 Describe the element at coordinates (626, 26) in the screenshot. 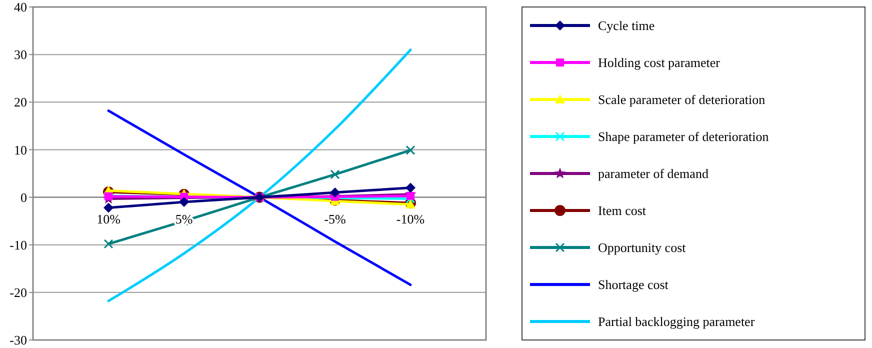

I see `legend-label: Cycle time` at that location.